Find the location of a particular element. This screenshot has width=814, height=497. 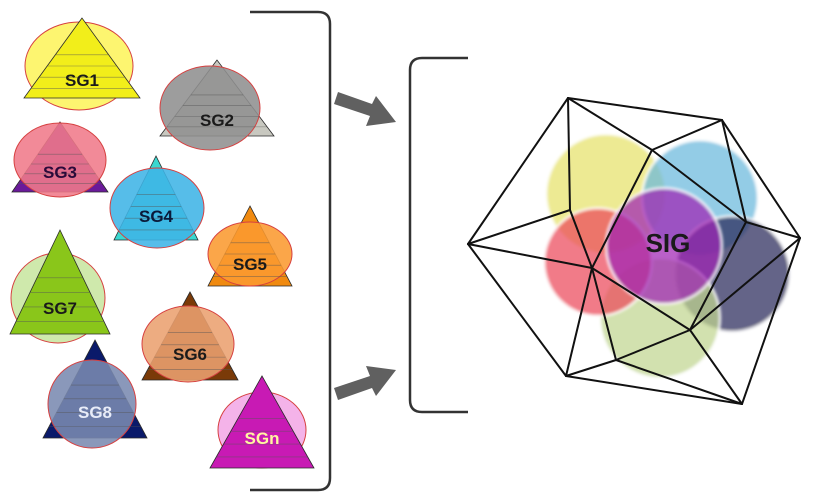

subgroup-sg6-layers is located at coordinates (190, 351).